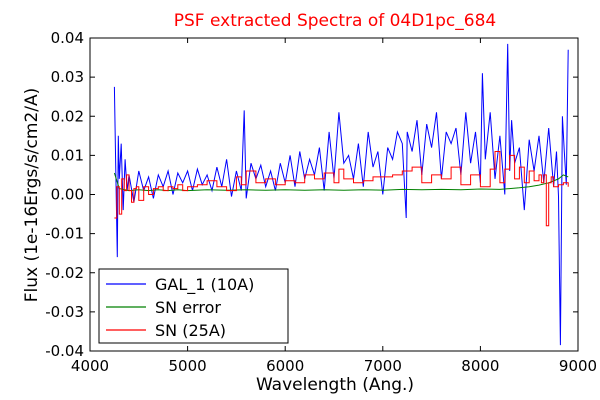 The width and height of the screenshot is (600, 400). Describe the element at coordinates (204, 285) in the screenshot. I see `legend-label: GAL_1 (10A)` at that location.